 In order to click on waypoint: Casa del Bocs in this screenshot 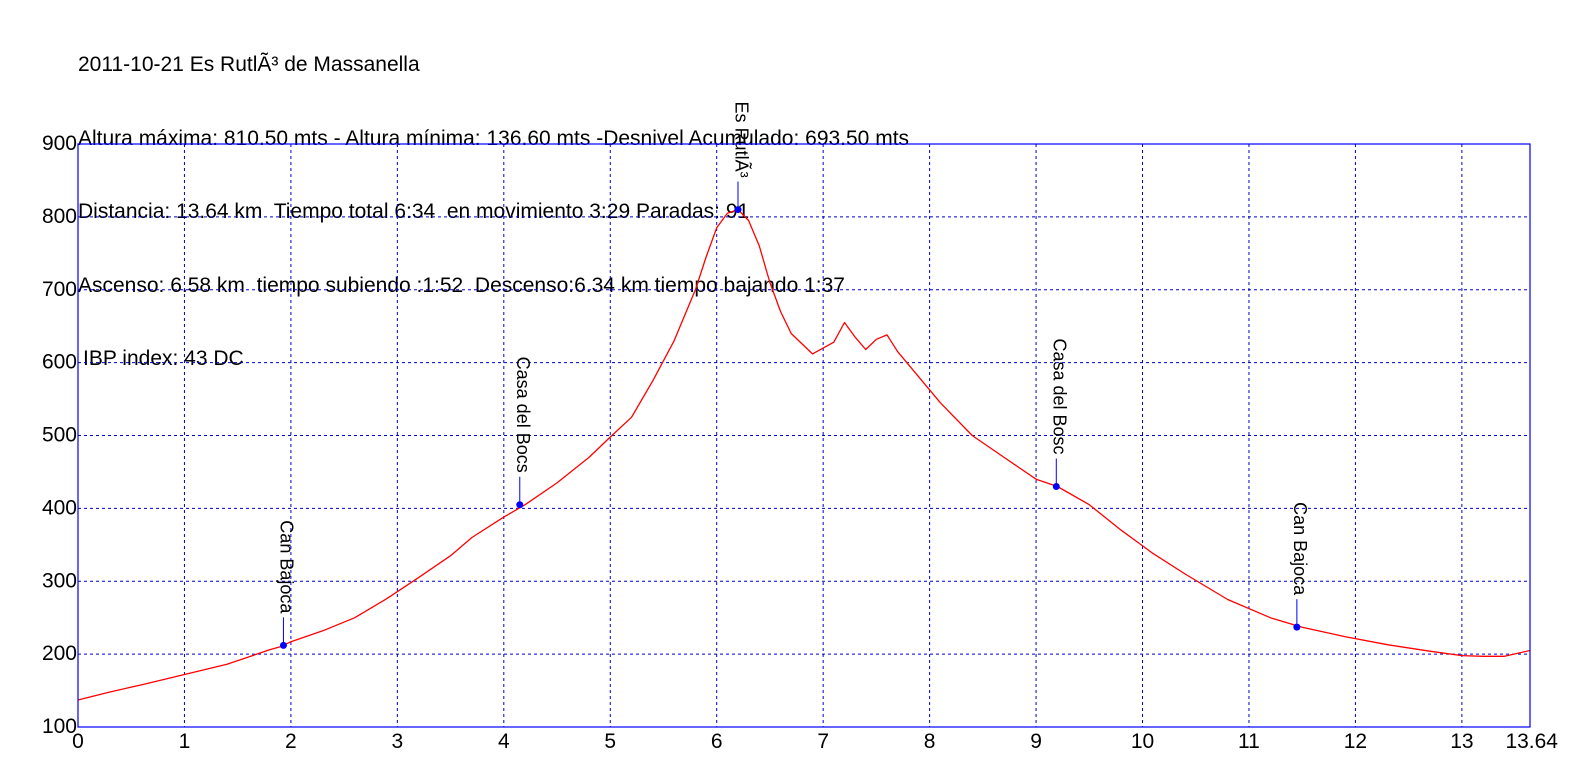, I will do `click(523, 433)`.